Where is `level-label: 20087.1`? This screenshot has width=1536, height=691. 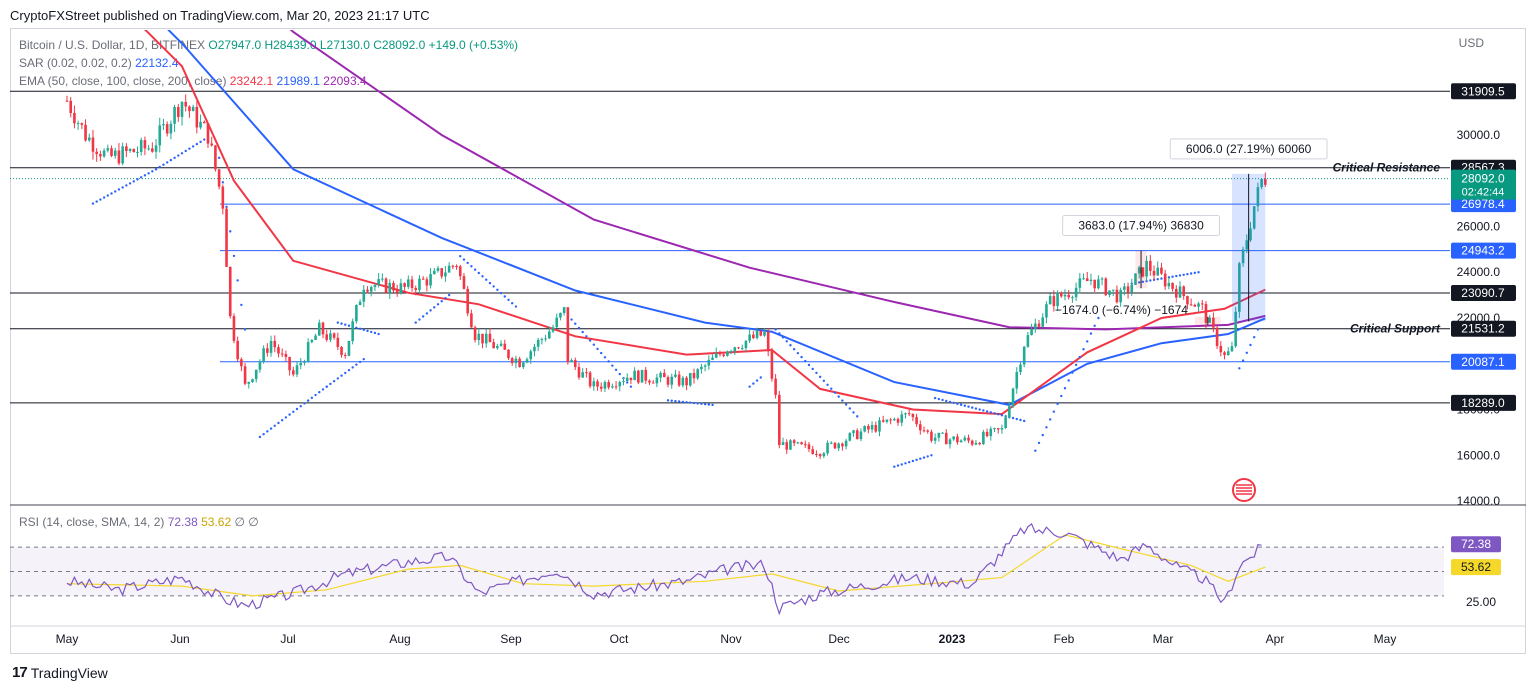
level-label: 20087.1 is located at coordinates (1483, 362).